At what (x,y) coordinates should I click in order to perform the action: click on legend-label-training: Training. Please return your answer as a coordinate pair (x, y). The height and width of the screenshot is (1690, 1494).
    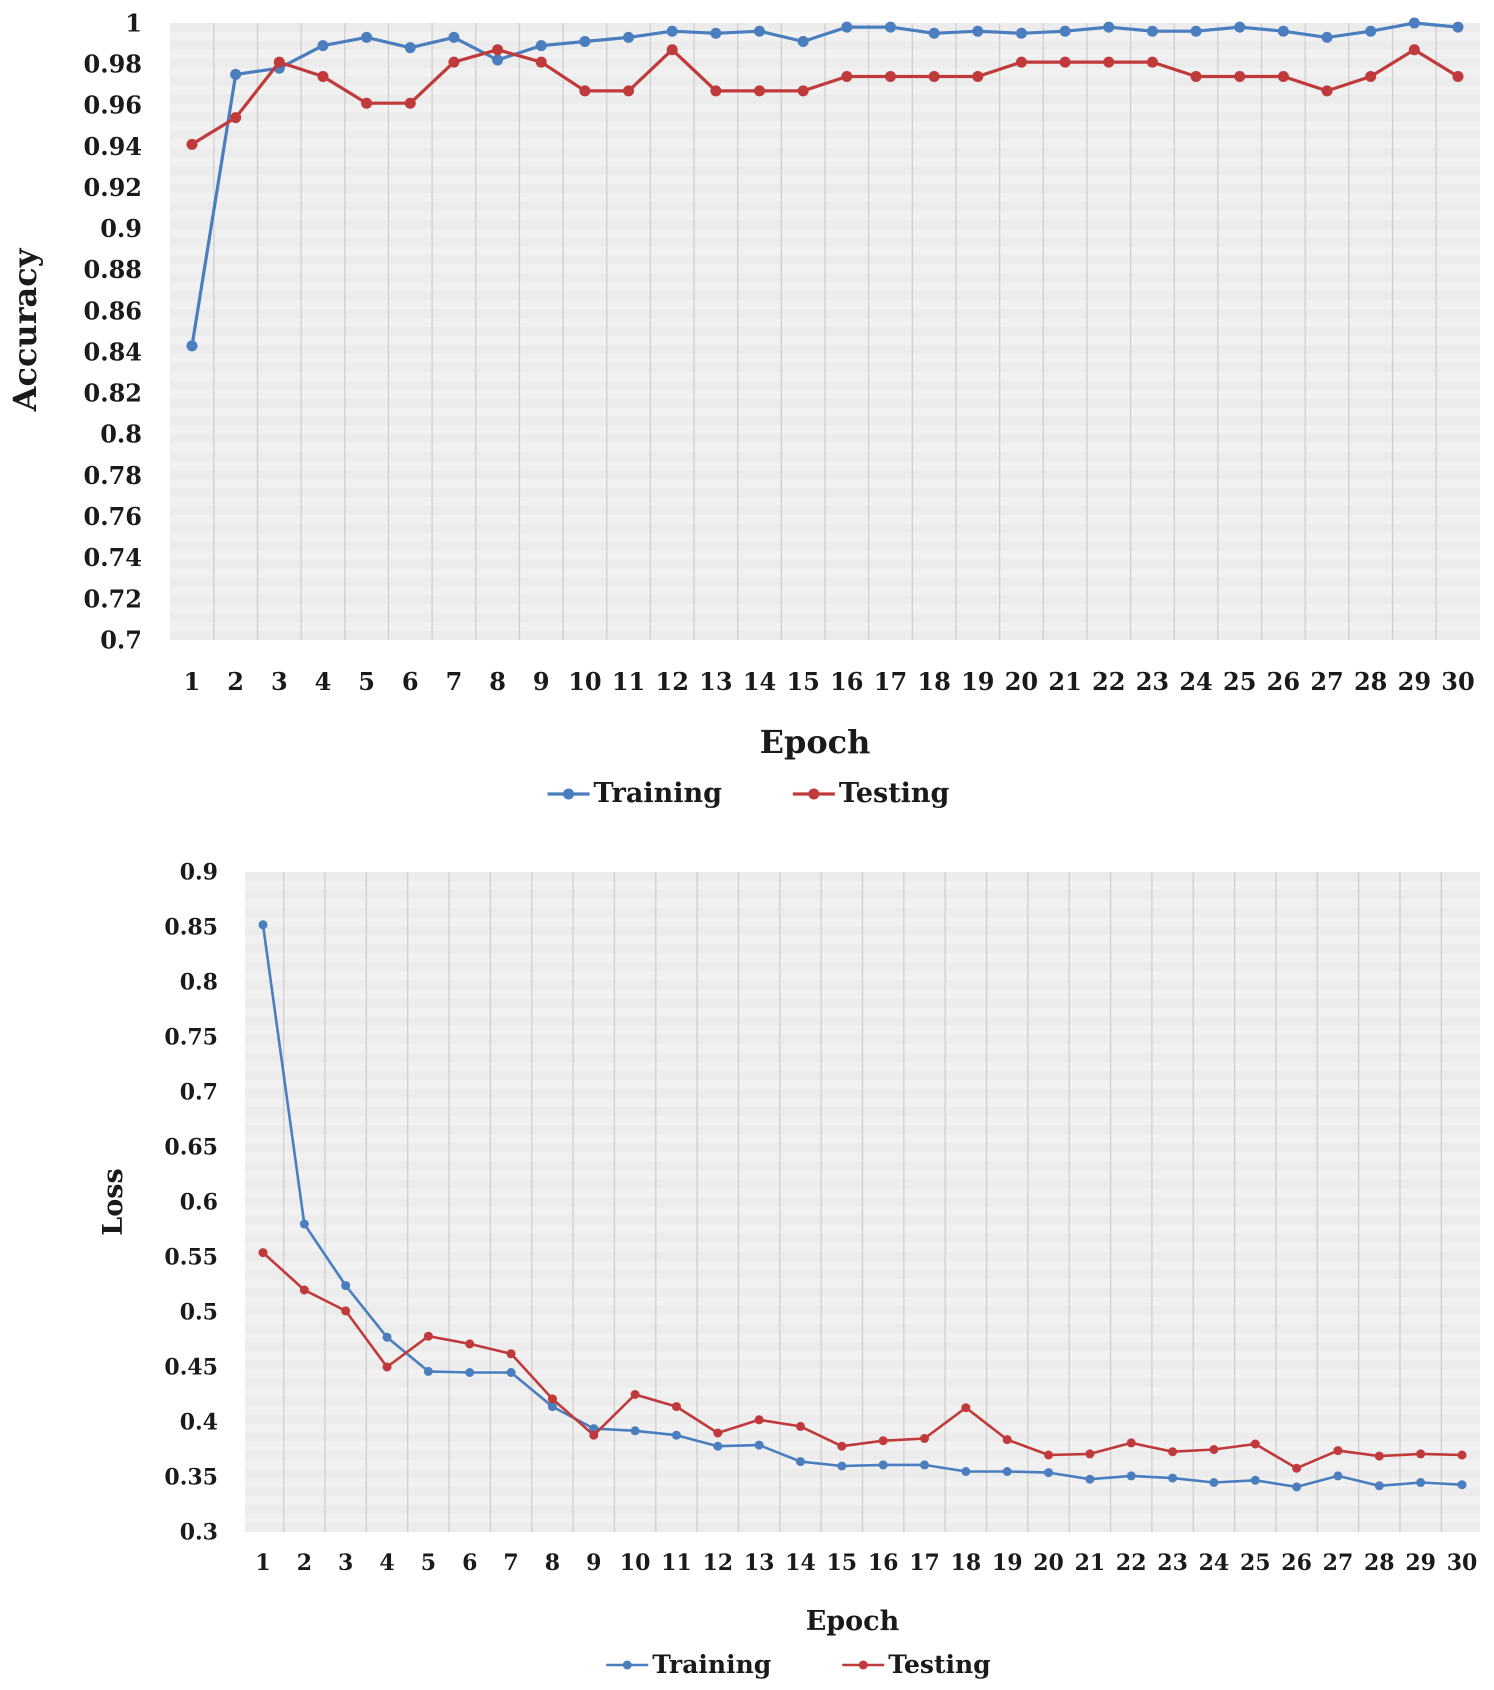
    Looking at the image, I should click on (711, 1664).